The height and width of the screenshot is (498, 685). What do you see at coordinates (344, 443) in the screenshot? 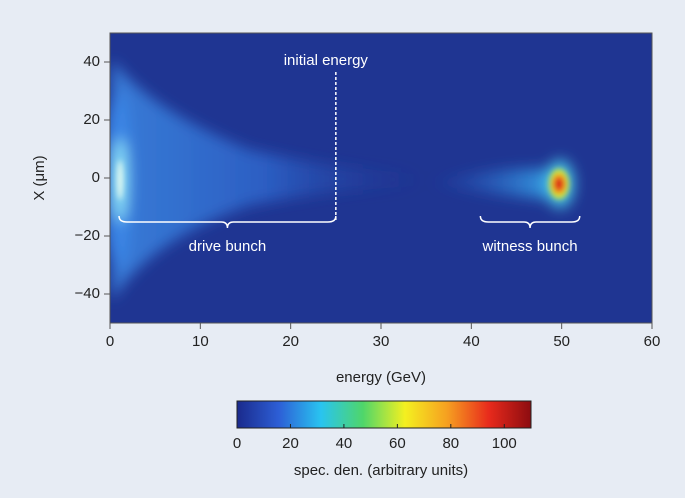
I see `colorbar-tick-label: 40` at bounding box center [344, 443].